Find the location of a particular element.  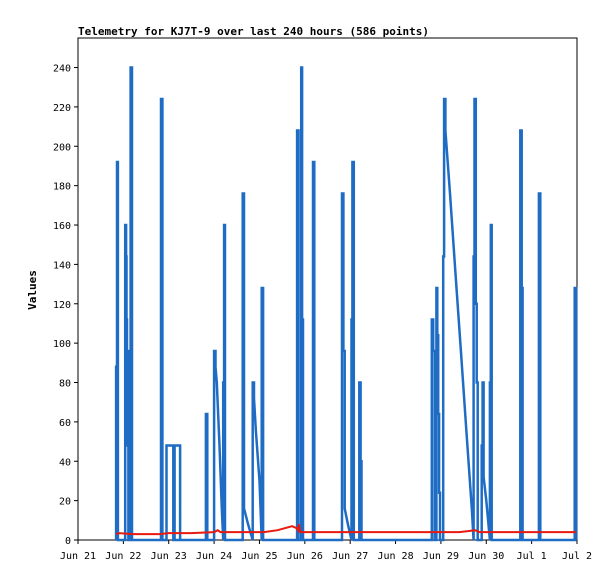

y-tick-label: 220 is located at coordinates (62, 108).